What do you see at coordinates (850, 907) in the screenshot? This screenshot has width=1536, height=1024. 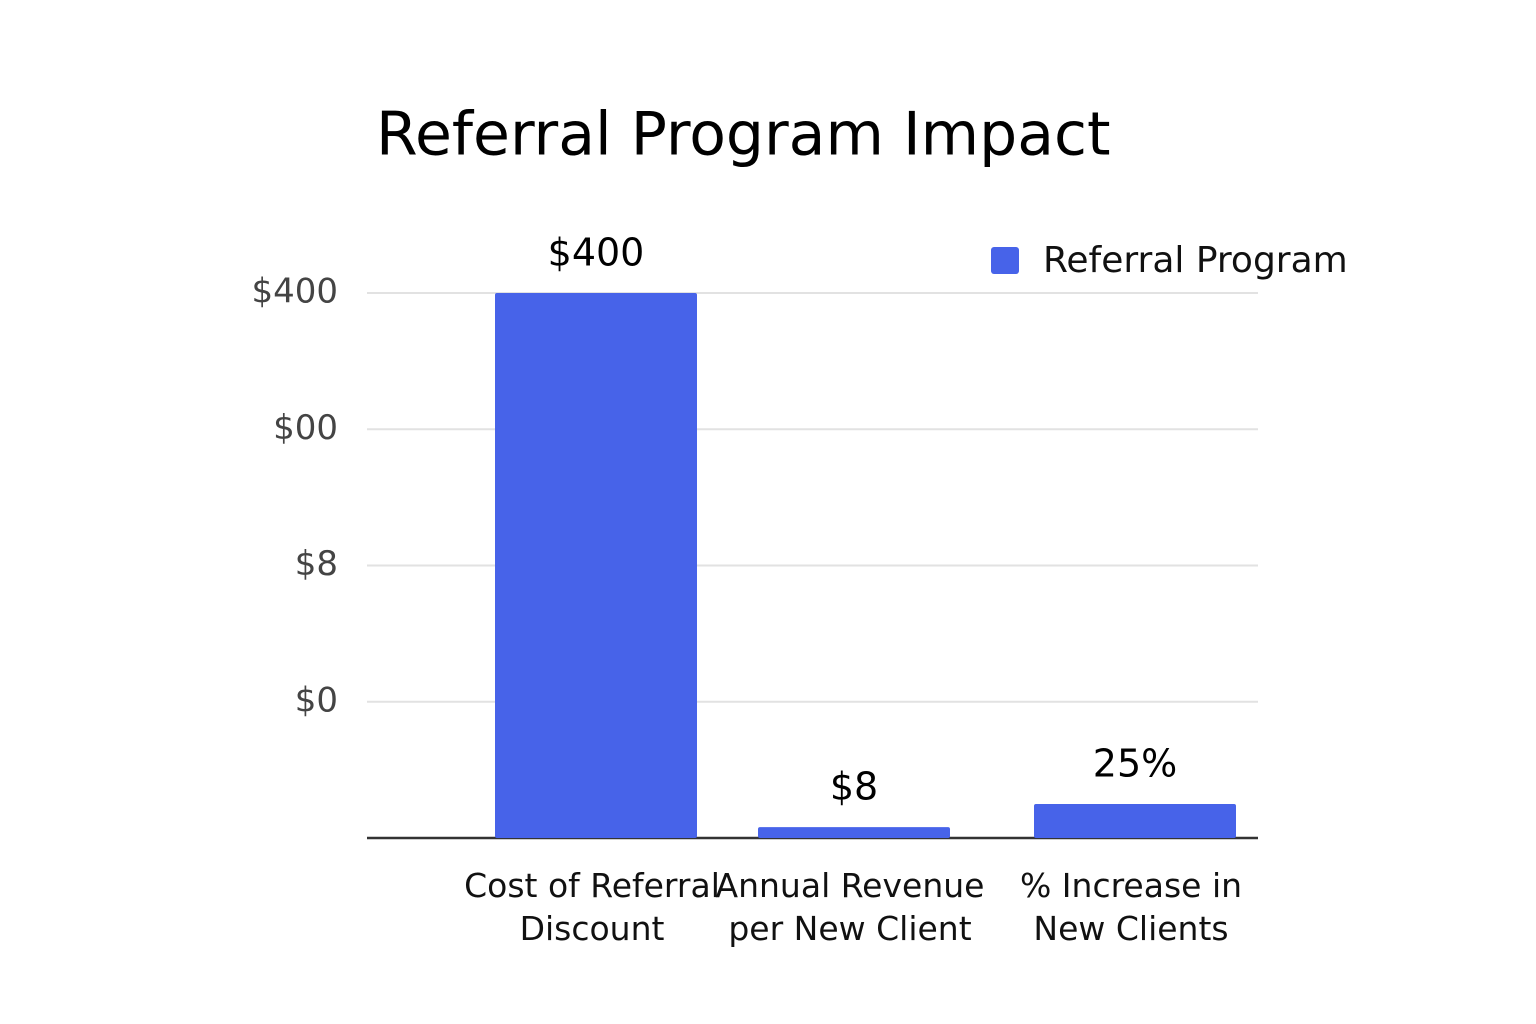 I see `x-tick-label: Annual Revenue per New Client` at bounding box center [850, 907].